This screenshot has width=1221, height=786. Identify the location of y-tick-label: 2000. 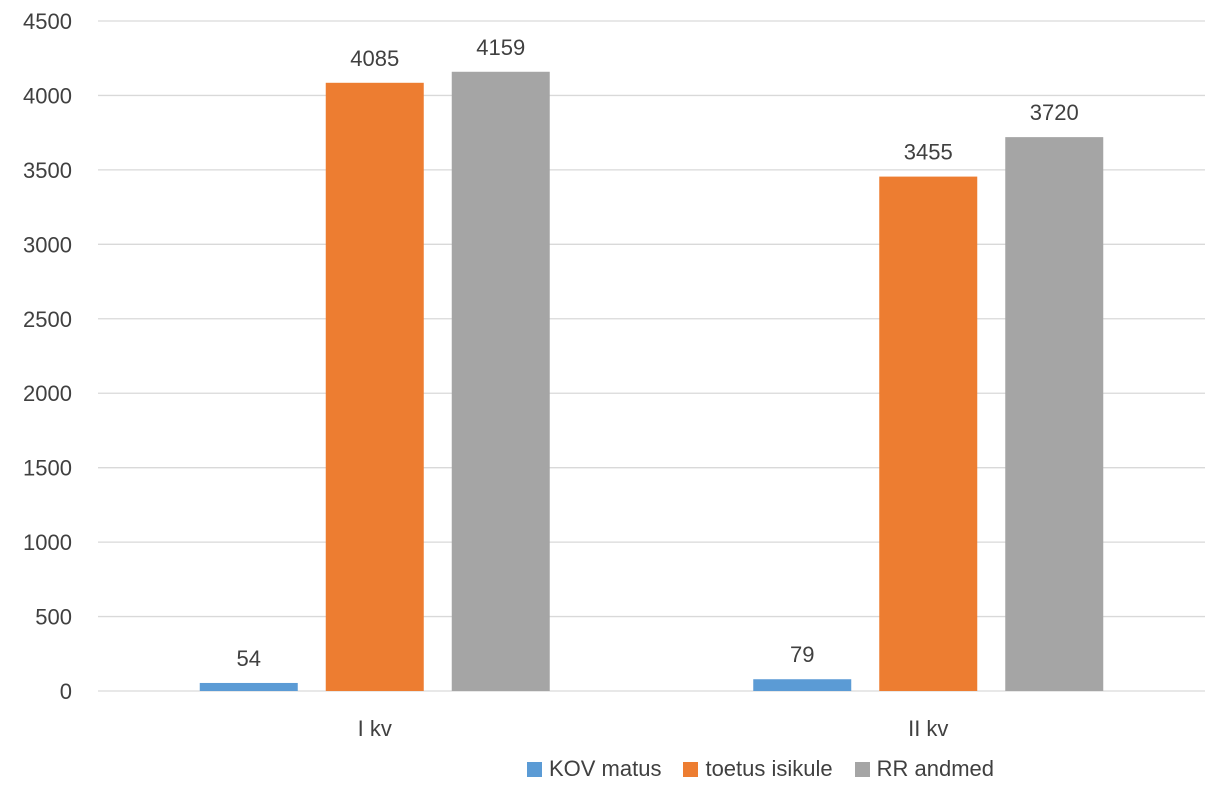
(47, 393).